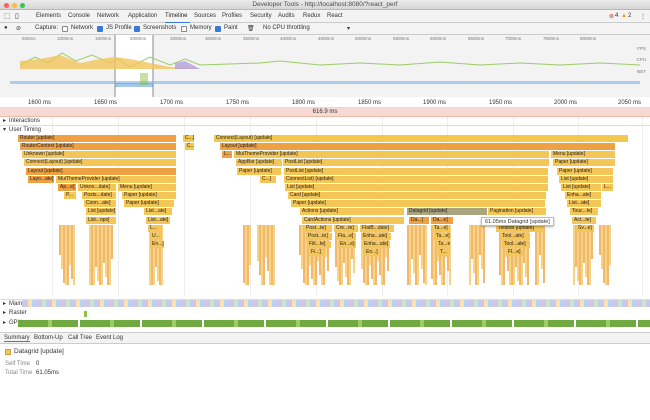  What do you see at coordinates (5, 130) in the screenshot?
I see `collapse-triangle-icon: ▾` at bounding box center [5, 130].